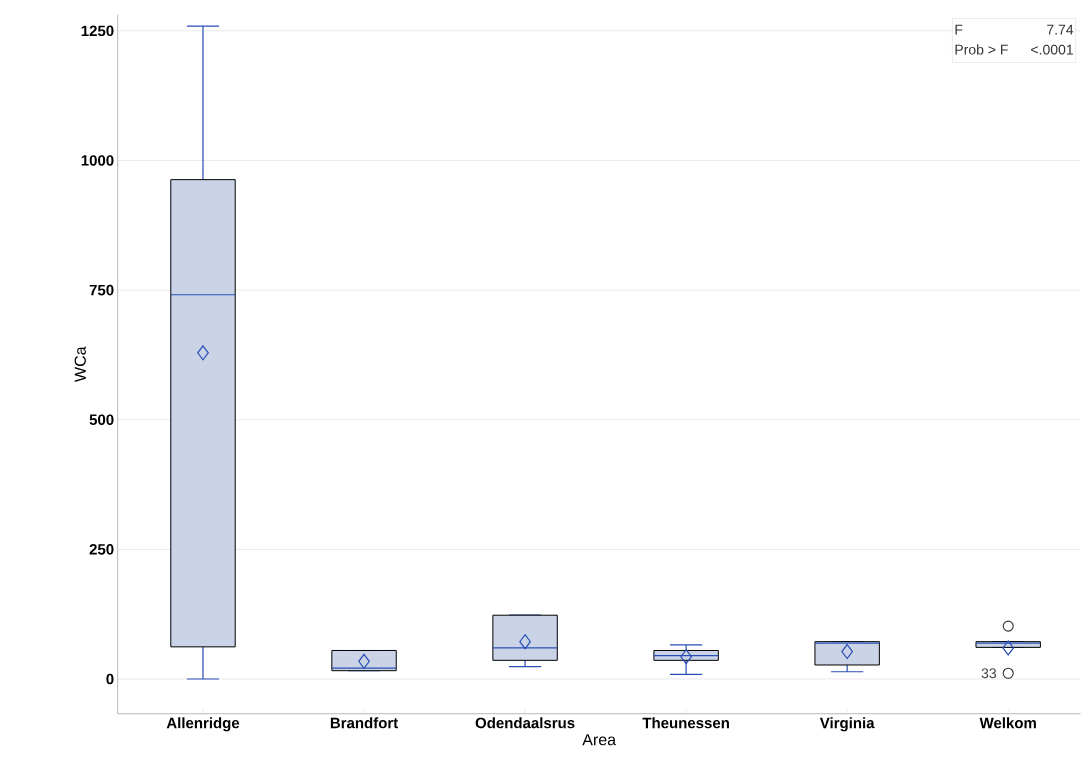 The height and width of the screenshot is (775, 1083). What do you see at coordinates (1007, 723) in the screenshot?
I see `x-tick-label: Welkom` at bounding box center [1007, 723].